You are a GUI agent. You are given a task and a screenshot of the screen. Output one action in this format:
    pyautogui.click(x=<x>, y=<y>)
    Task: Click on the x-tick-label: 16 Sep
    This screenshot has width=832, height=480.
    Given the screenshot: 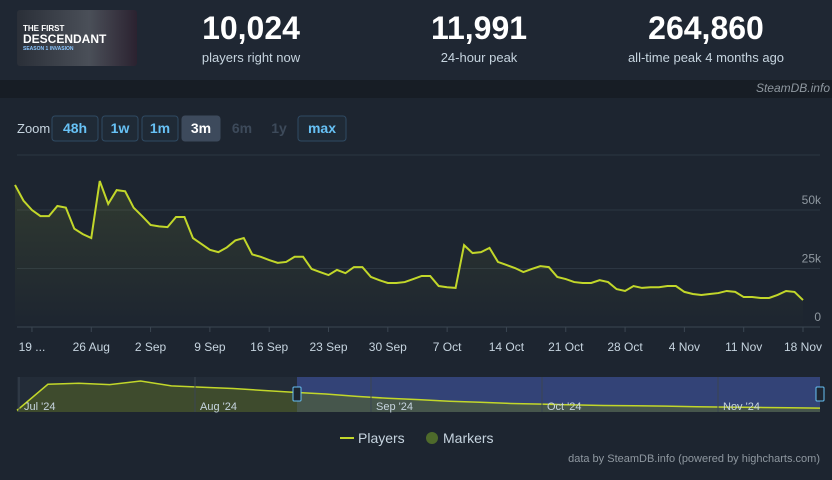 What is the action you would take?
    pyautogui.click(x=269, y=347)
    